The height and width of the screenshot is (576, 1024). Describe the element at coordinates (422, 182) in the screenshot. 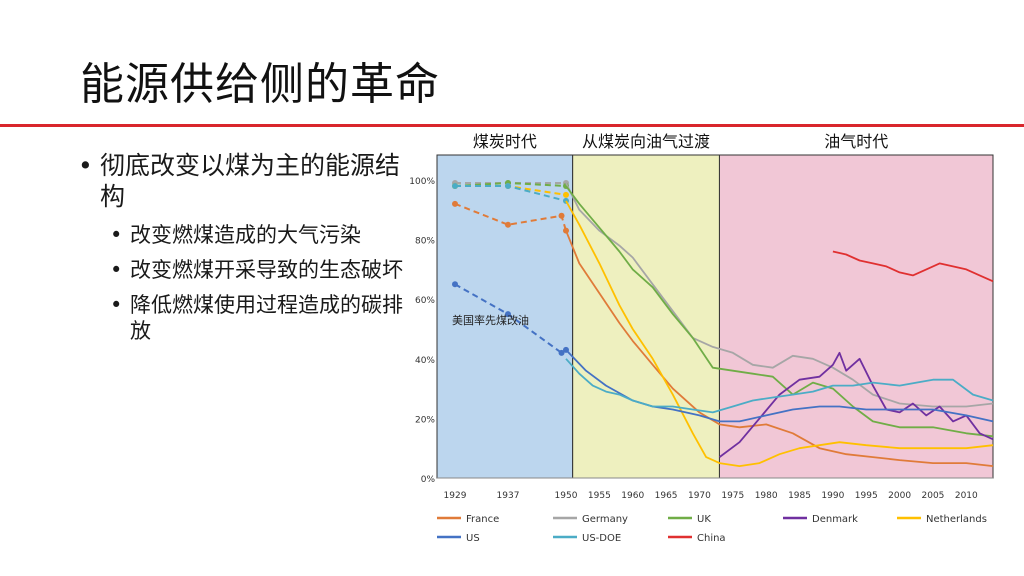

I see `y-tick-label: 100%` at that location.